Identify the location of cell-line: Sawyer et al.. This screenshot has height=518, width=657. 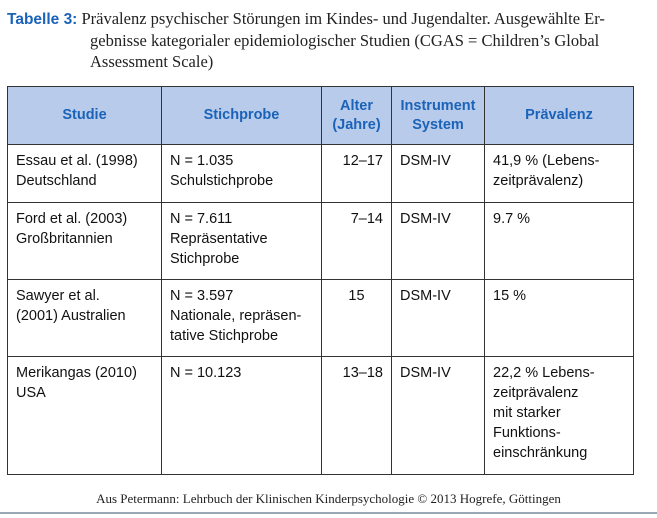
(58, 296).